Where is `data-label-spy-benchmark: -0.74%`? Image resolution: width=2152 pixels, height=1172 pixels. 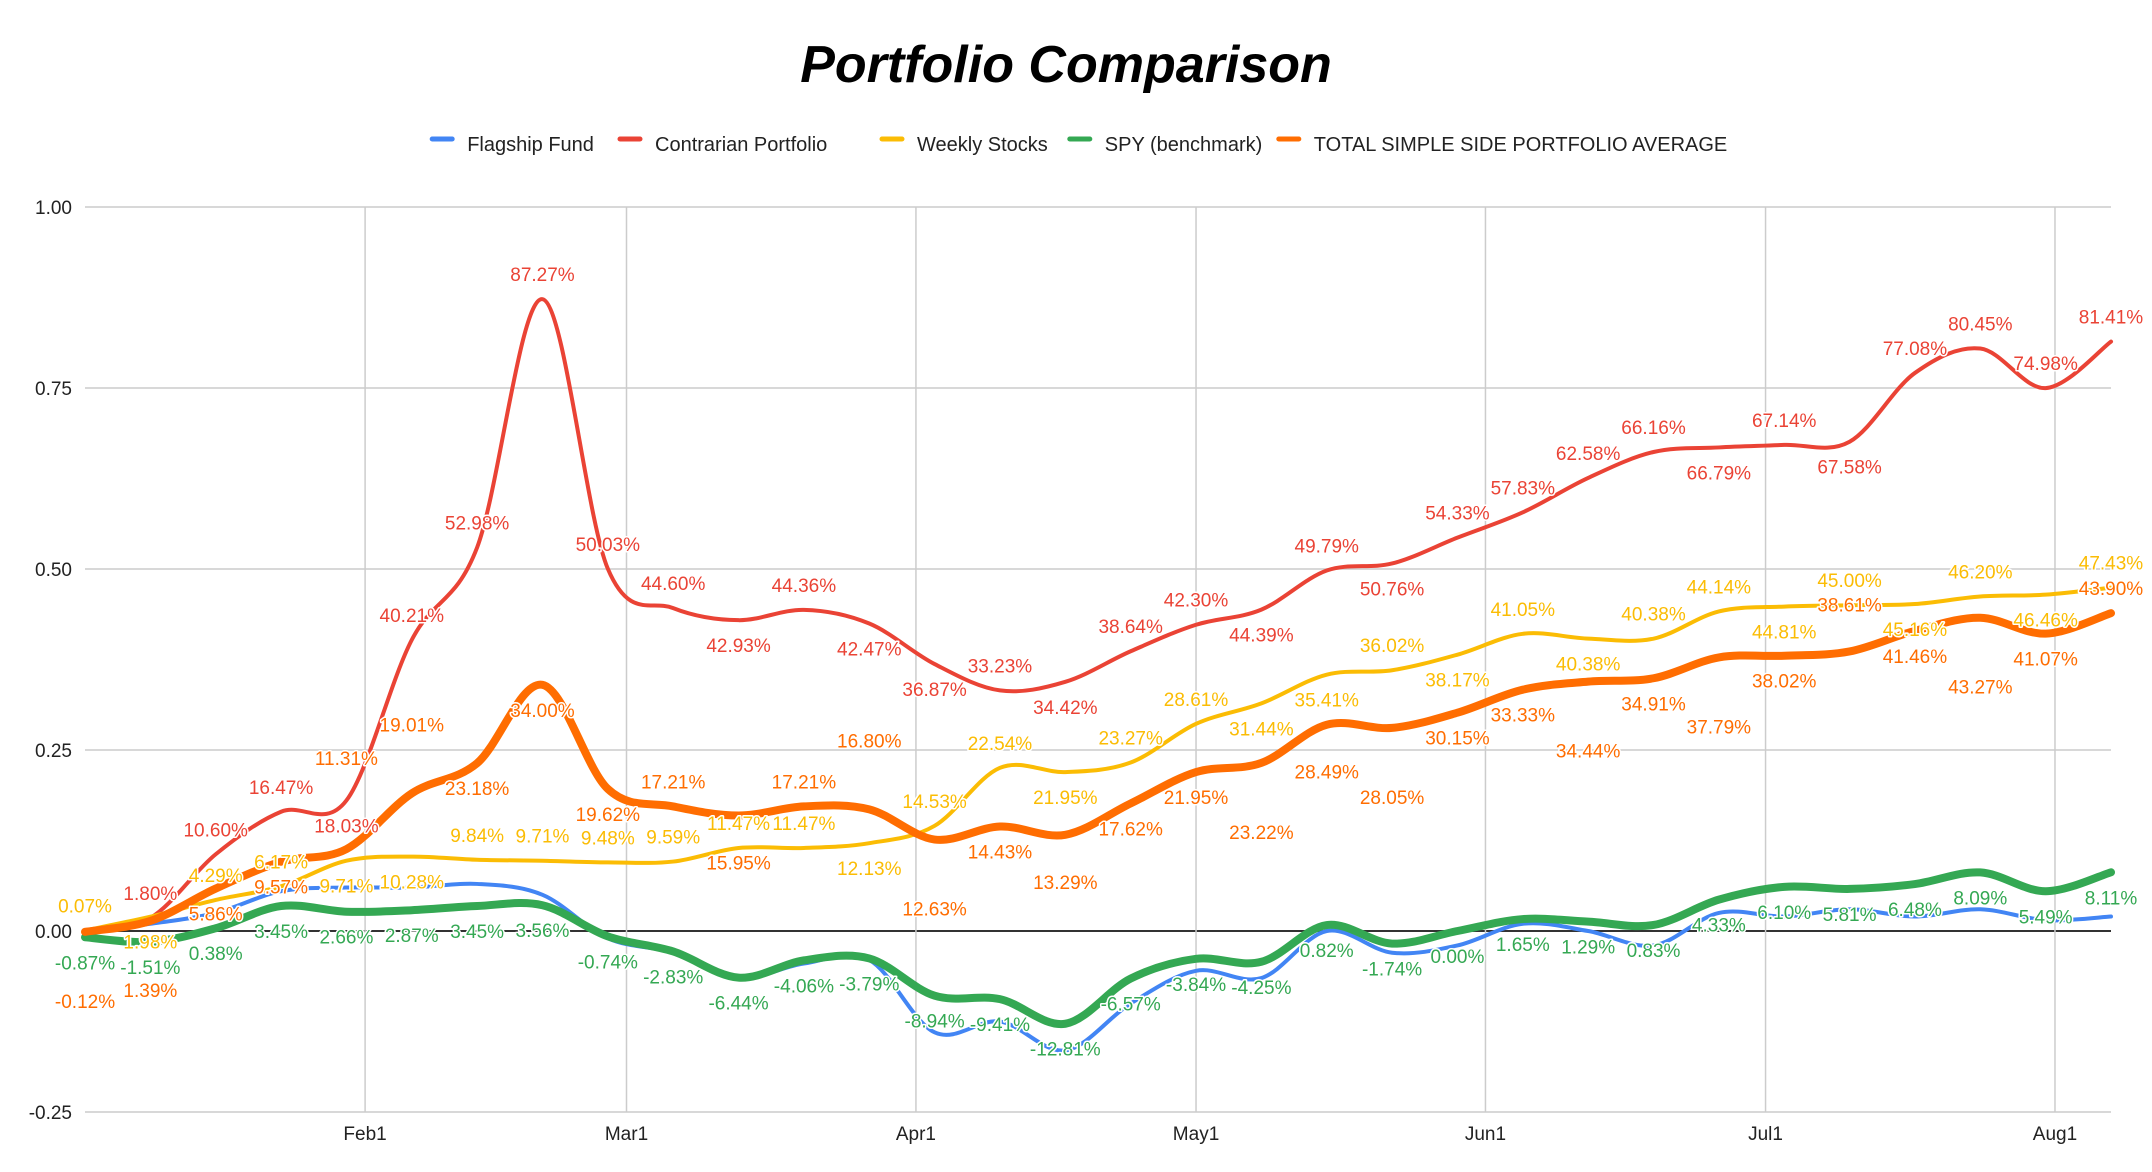
data-label-spy-benchmark: -0.74% is located at coordinates (608, 962).